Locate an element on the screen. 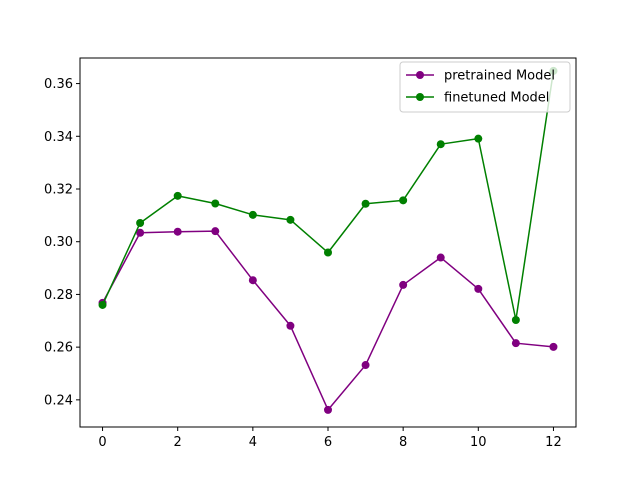 The width and height of the screenshot is (640, 480). legend-label-1: finetuned Model is located at coordinates (496, 98).